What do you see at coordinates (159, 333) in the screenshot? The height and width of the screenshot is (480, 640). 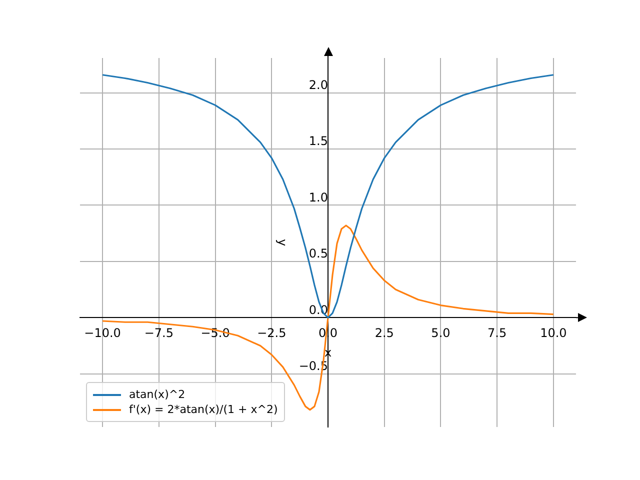 I see `x-tick-label: −7.5` at bounding box center [159, 333].